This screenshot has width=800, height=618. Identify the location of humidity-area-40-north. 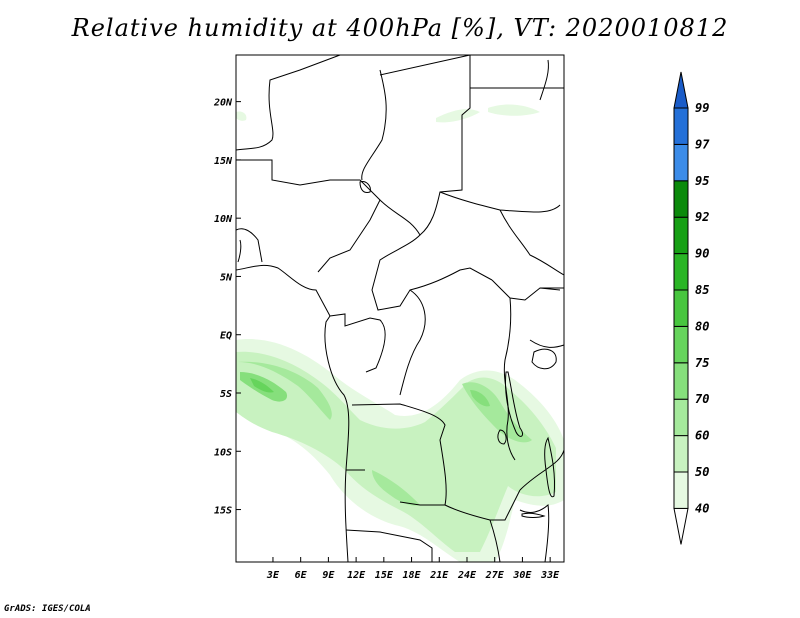
(458, 116).